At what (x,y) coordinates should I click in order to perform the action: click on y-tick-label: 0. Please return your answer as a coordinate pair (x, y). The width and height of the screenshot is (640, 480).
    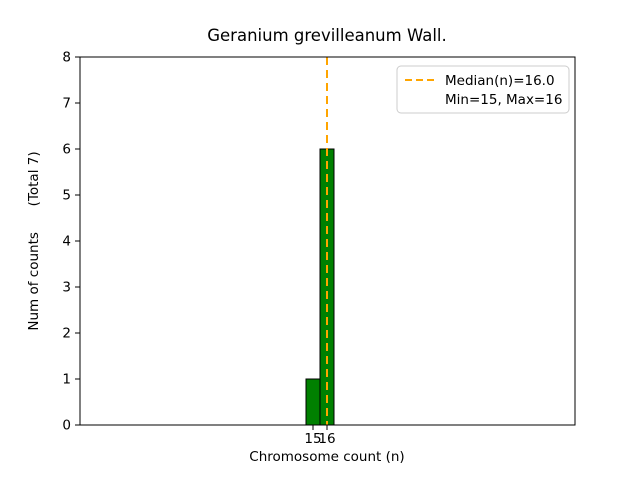
    Looking at the image, I should click on (66, 426).